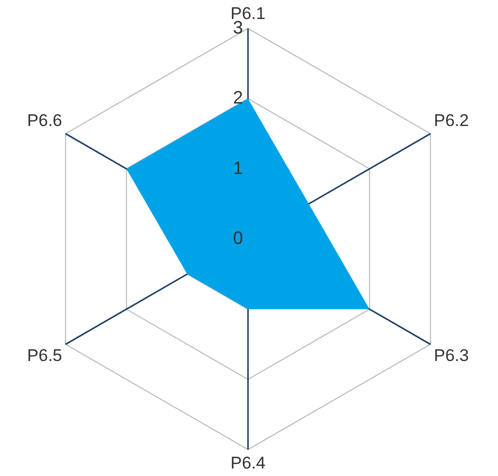  I want to click on spoke-label: P6.4, so click(248, 462).